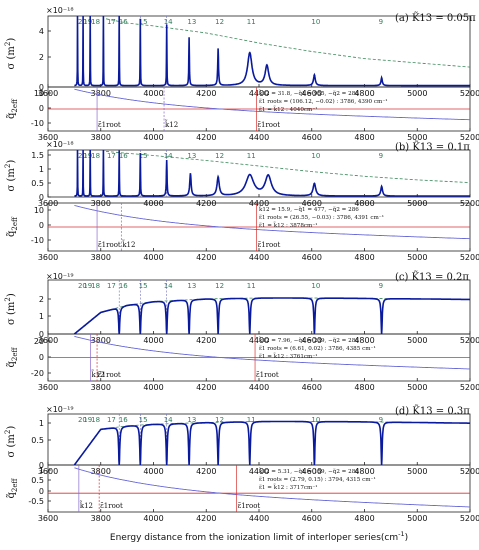  Describe the element at coordinates (41, 491) in the screenshot. I see `q-tick-label: 0` at that location.